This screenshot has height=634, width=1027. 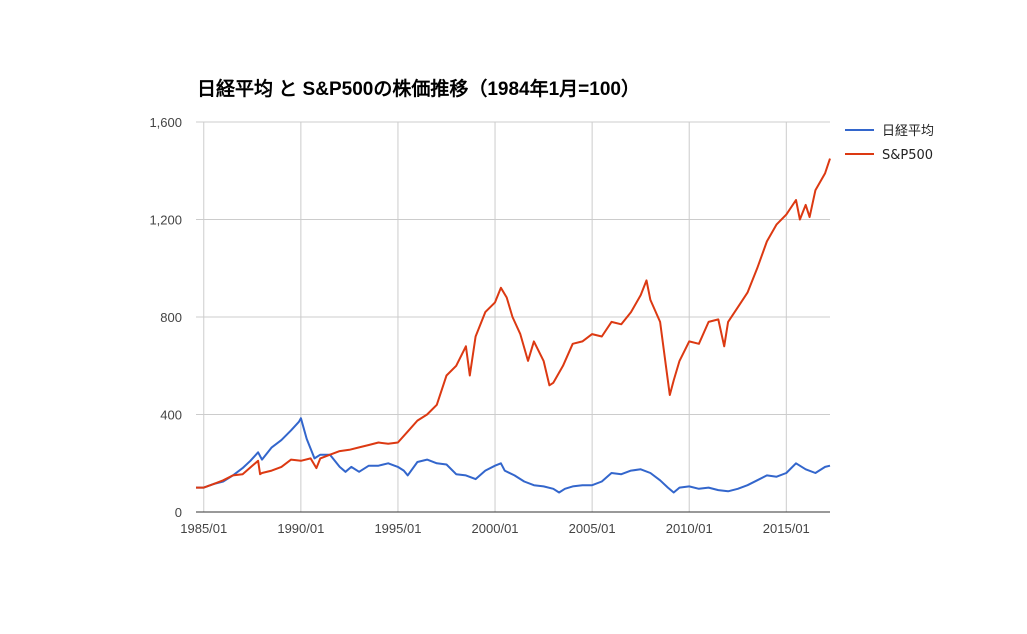 I want to click on x-tick-label: 2015/01, so click(x=786, y=528).